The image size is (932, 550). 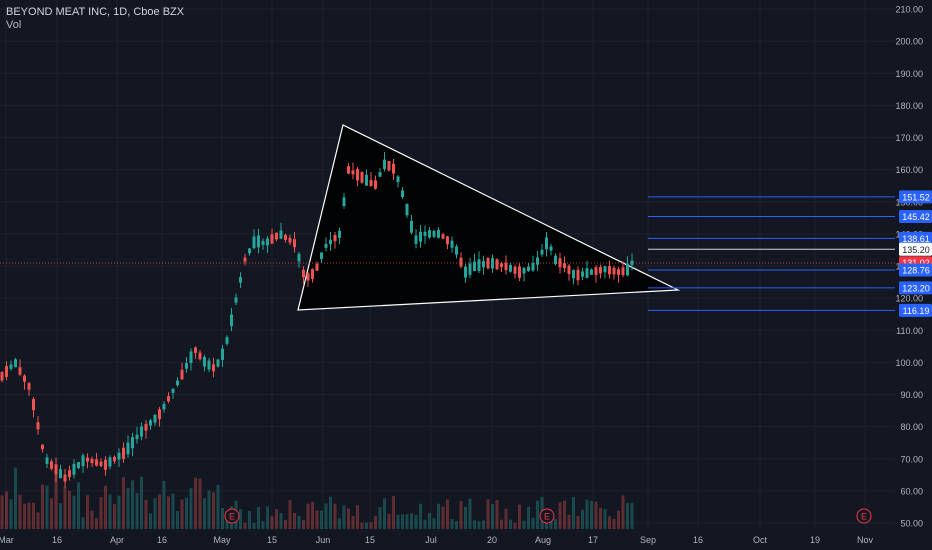 I want to click on earnings-marker-label: E, so click(x=864, y=517).